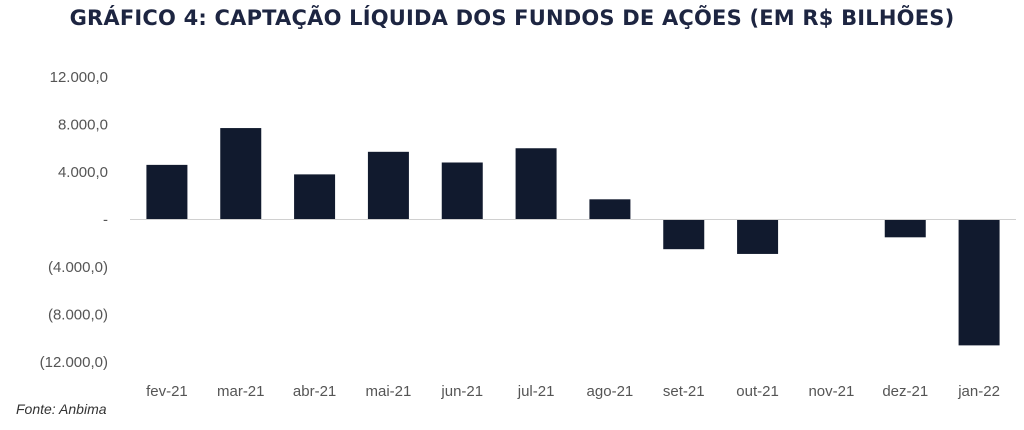 This screenshot has height=430, width=1024. I want to click on y-tick-label: (8.000,0), so click(78, 315).